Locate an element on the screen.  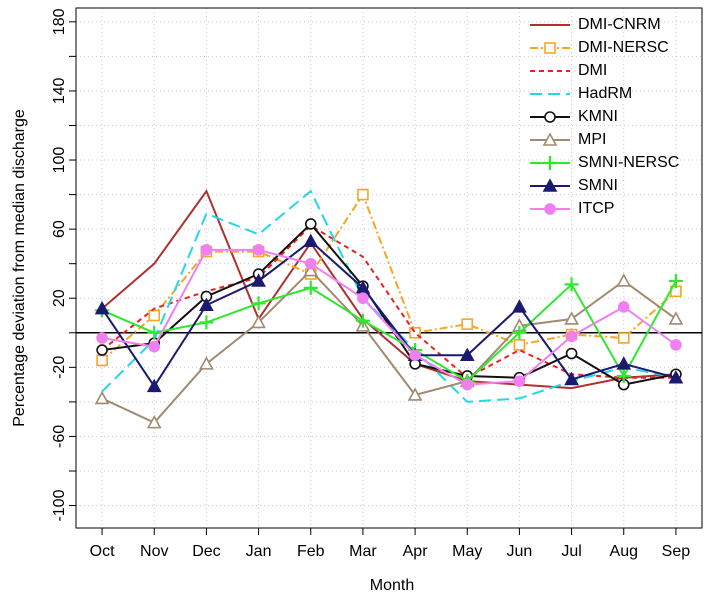
x-tick-label: Dec is located at coordinates (206, 551).